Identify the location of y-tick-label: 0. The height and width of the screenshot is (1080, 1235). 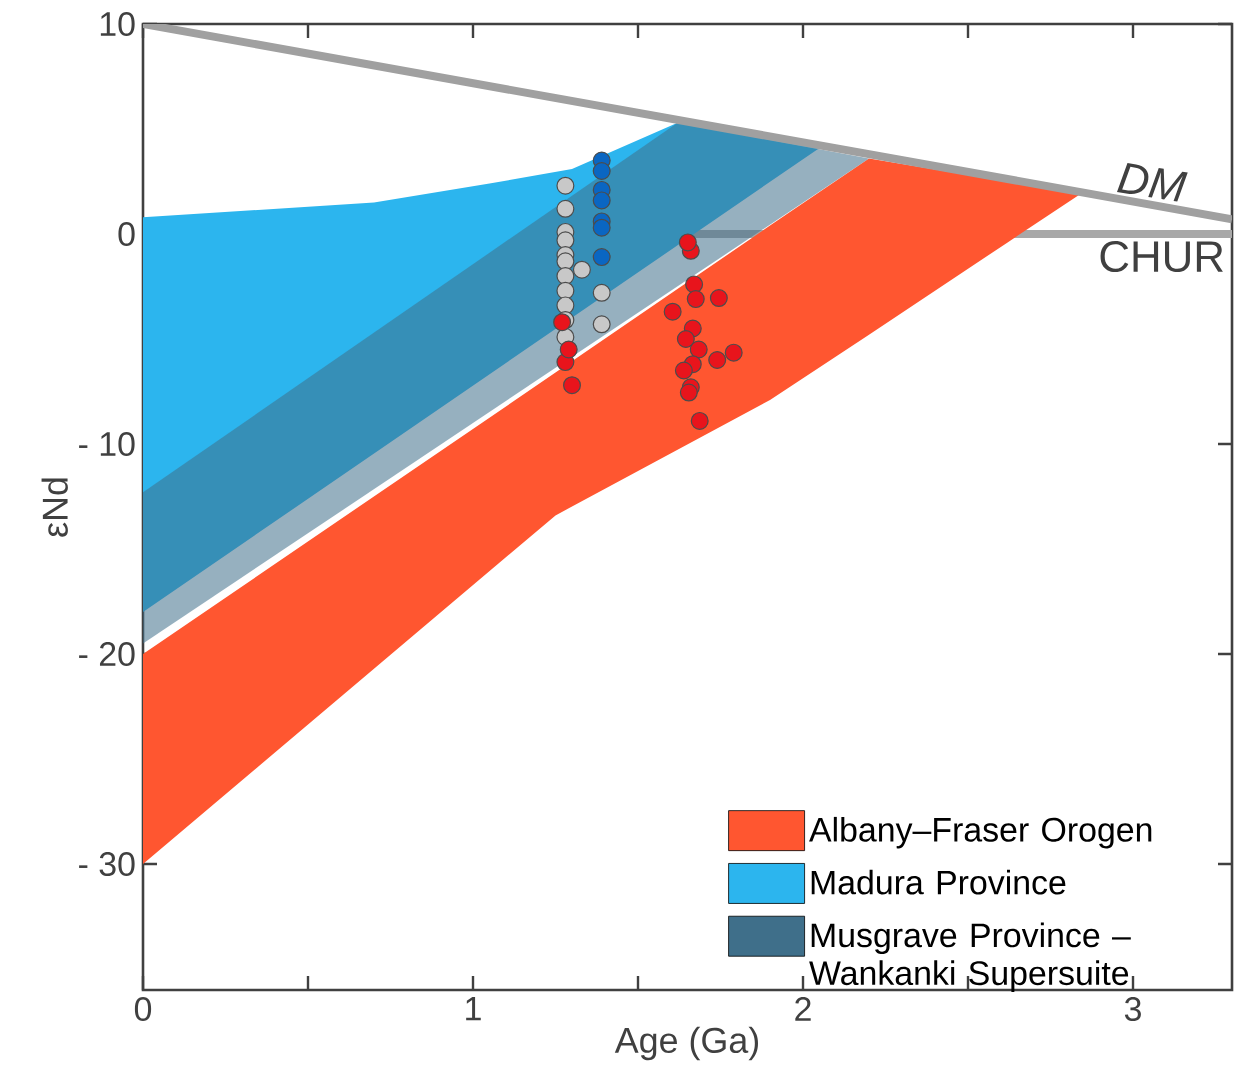
(126, 234).